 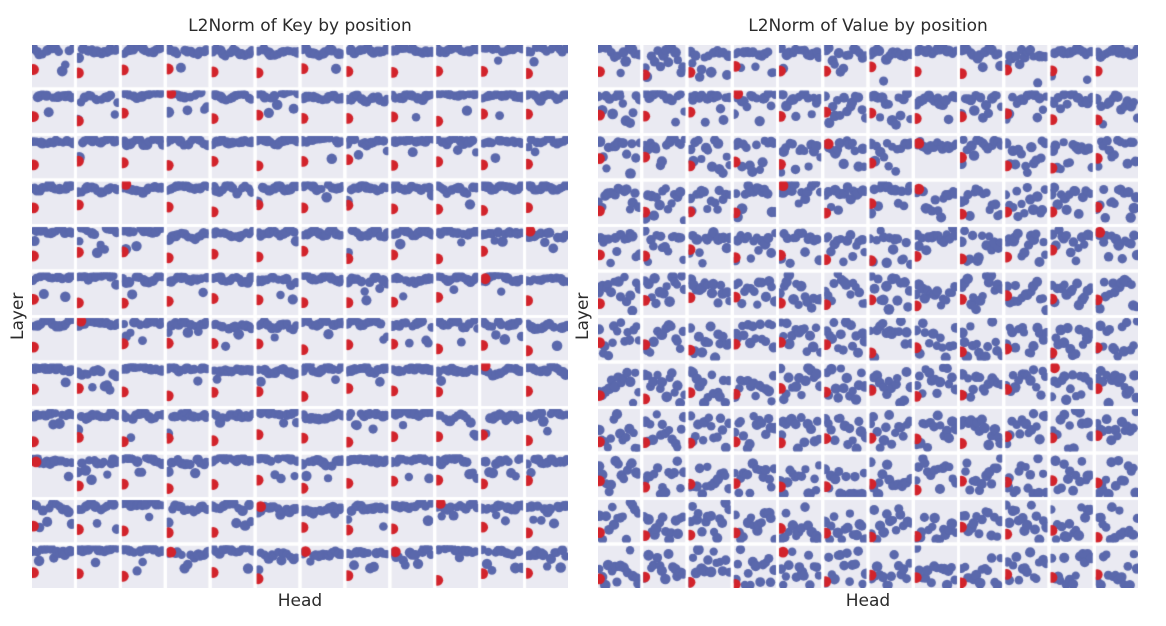 I want to click on value-panel-title: L2Norm of Value by position, so click(x=868, y=26).